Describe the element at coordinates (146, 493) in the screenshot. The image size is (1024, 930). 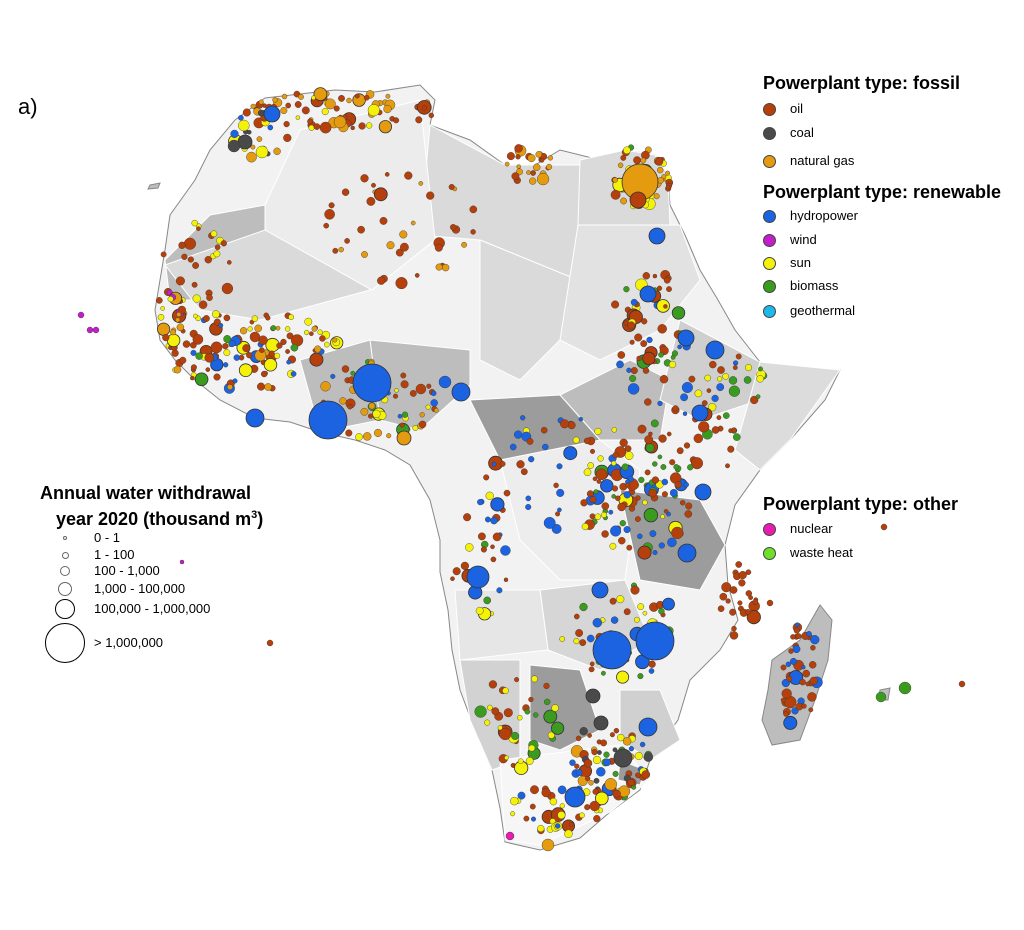
I see `size-legend-title-line1: Annual water withdrawal` at that location.